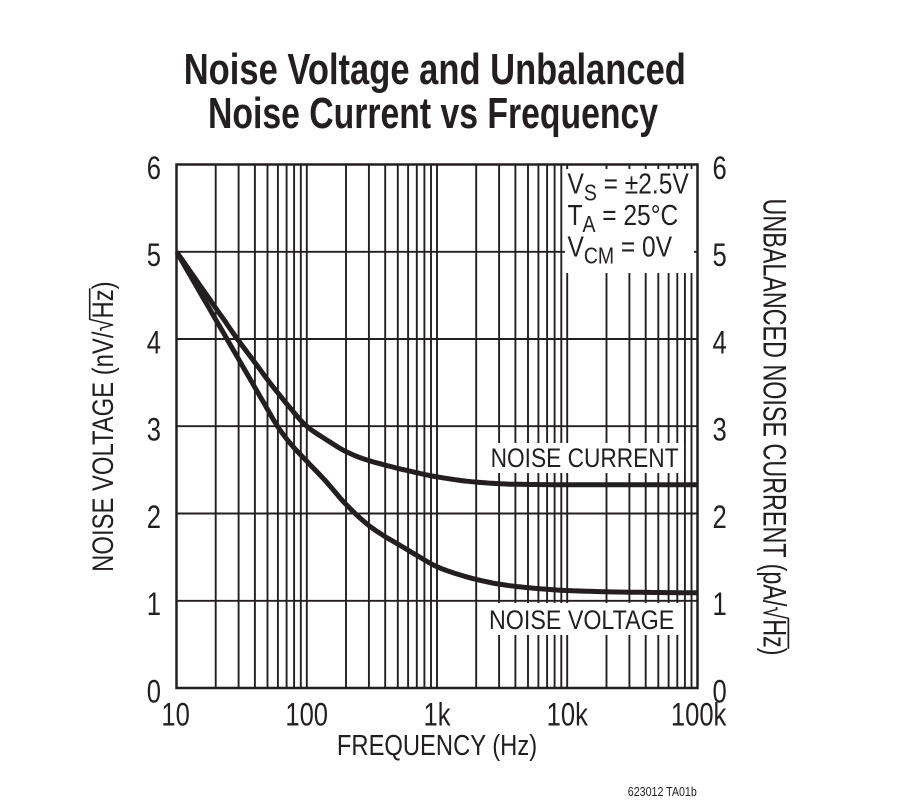 Image resolution: width=910 pixels, height=807 pixels. What do you see at coordinates (437, 745) in the screenshot?
I see `svg-text: FREQUENCY (Hz)` at bounding box center [437, 745].